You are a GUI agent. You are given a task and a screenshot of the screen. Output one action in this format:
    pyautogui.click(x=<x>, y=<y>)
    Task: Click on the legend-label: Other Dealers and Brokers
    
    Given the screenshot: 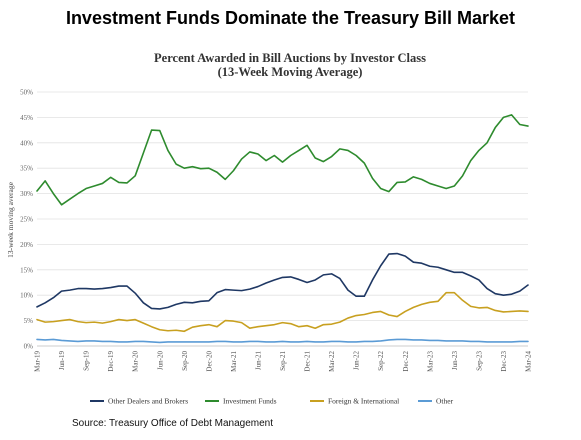 What is the action you would take?
    pyautogui.click(x=148, y=401)
    